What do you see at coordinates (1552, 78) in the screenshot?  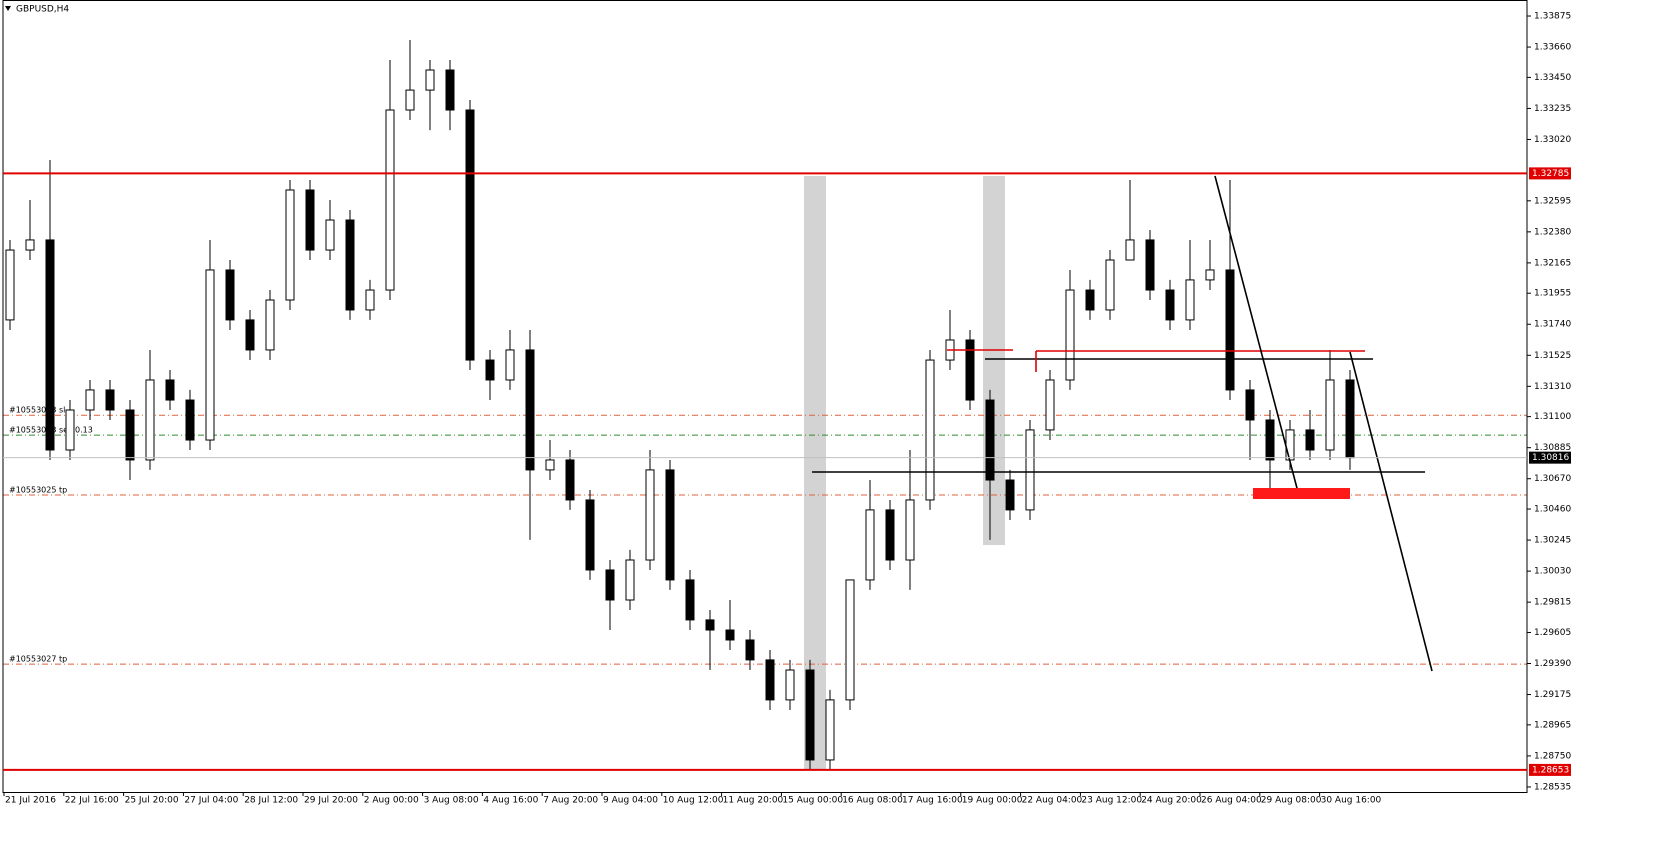 I see `y-tick-label: 1.33450` at bounding box center [1552, 78].